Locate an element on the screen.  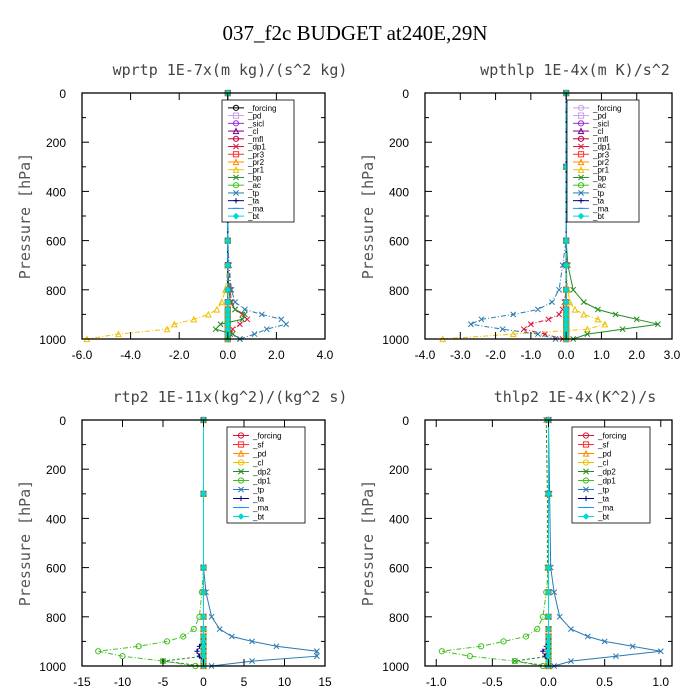
legend: _forcing_sf_pd_cl_dp2_dp1_tp_ta_ma_bt is located at coordinates (266, 475).